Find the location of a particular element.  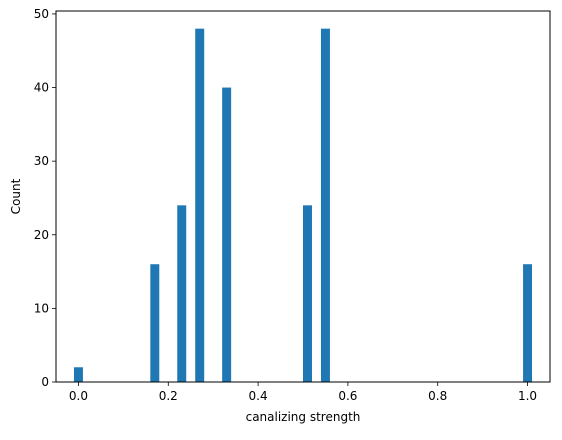

x-tick-label: 0.4 is located at coordinates (258, 396).